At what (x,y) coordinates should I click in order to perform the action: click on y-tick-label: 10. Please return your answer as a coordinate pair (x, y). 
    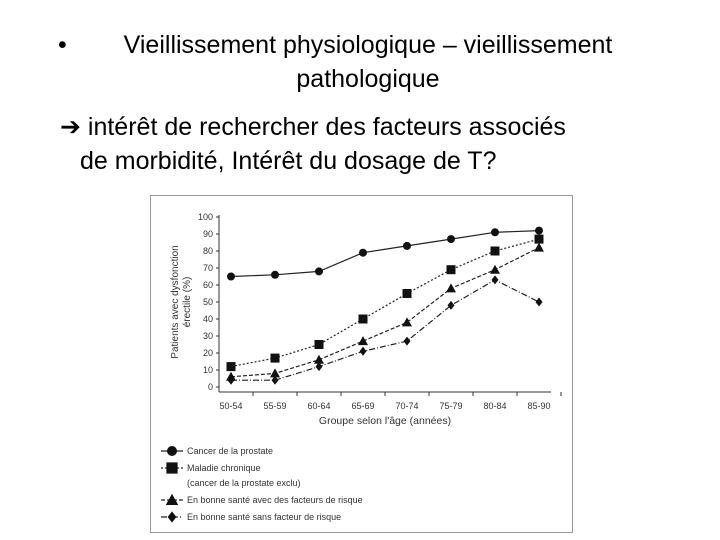
    Looking at the image, I should click on (208, 370).